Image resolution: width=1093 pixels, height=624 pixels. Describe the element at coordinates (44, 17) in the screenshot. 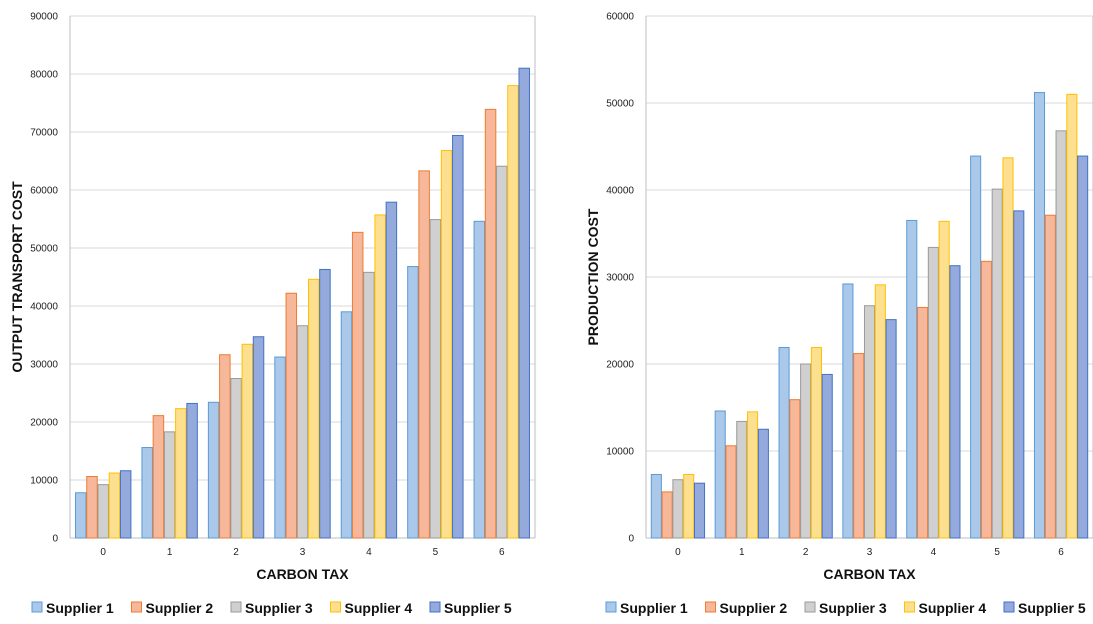

I see `y-tick-label: 90000` at that location.